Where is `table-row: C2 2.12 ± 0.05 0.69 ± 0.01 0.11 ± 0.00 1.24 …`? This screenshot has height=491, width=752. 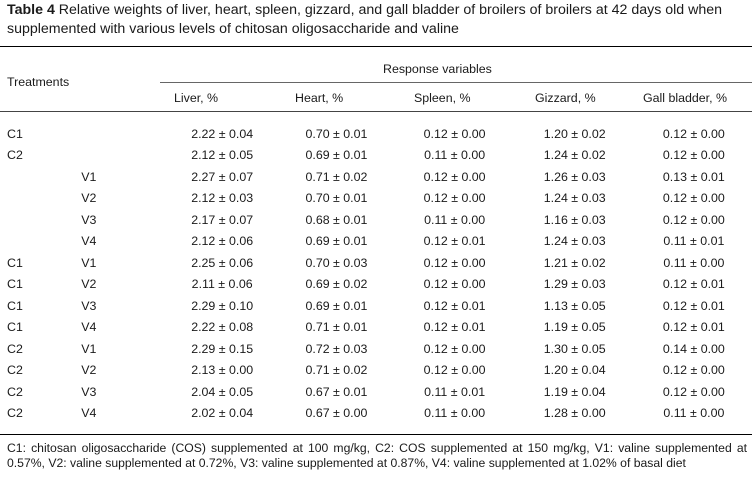 table-row: C2 2.12 ± 0.05 0.69 ± 0.01 0.11 ± 0.00 1.24 … is located at coordinates (376, 156).